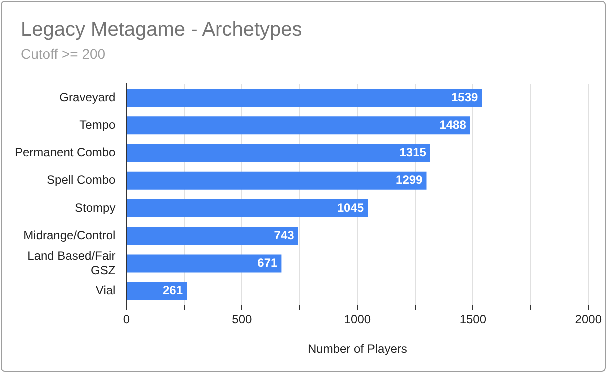  What do you see at coordinates (284, 235) in the screenshot?
I see `data-label: 743` at bounding box center [284, 235].